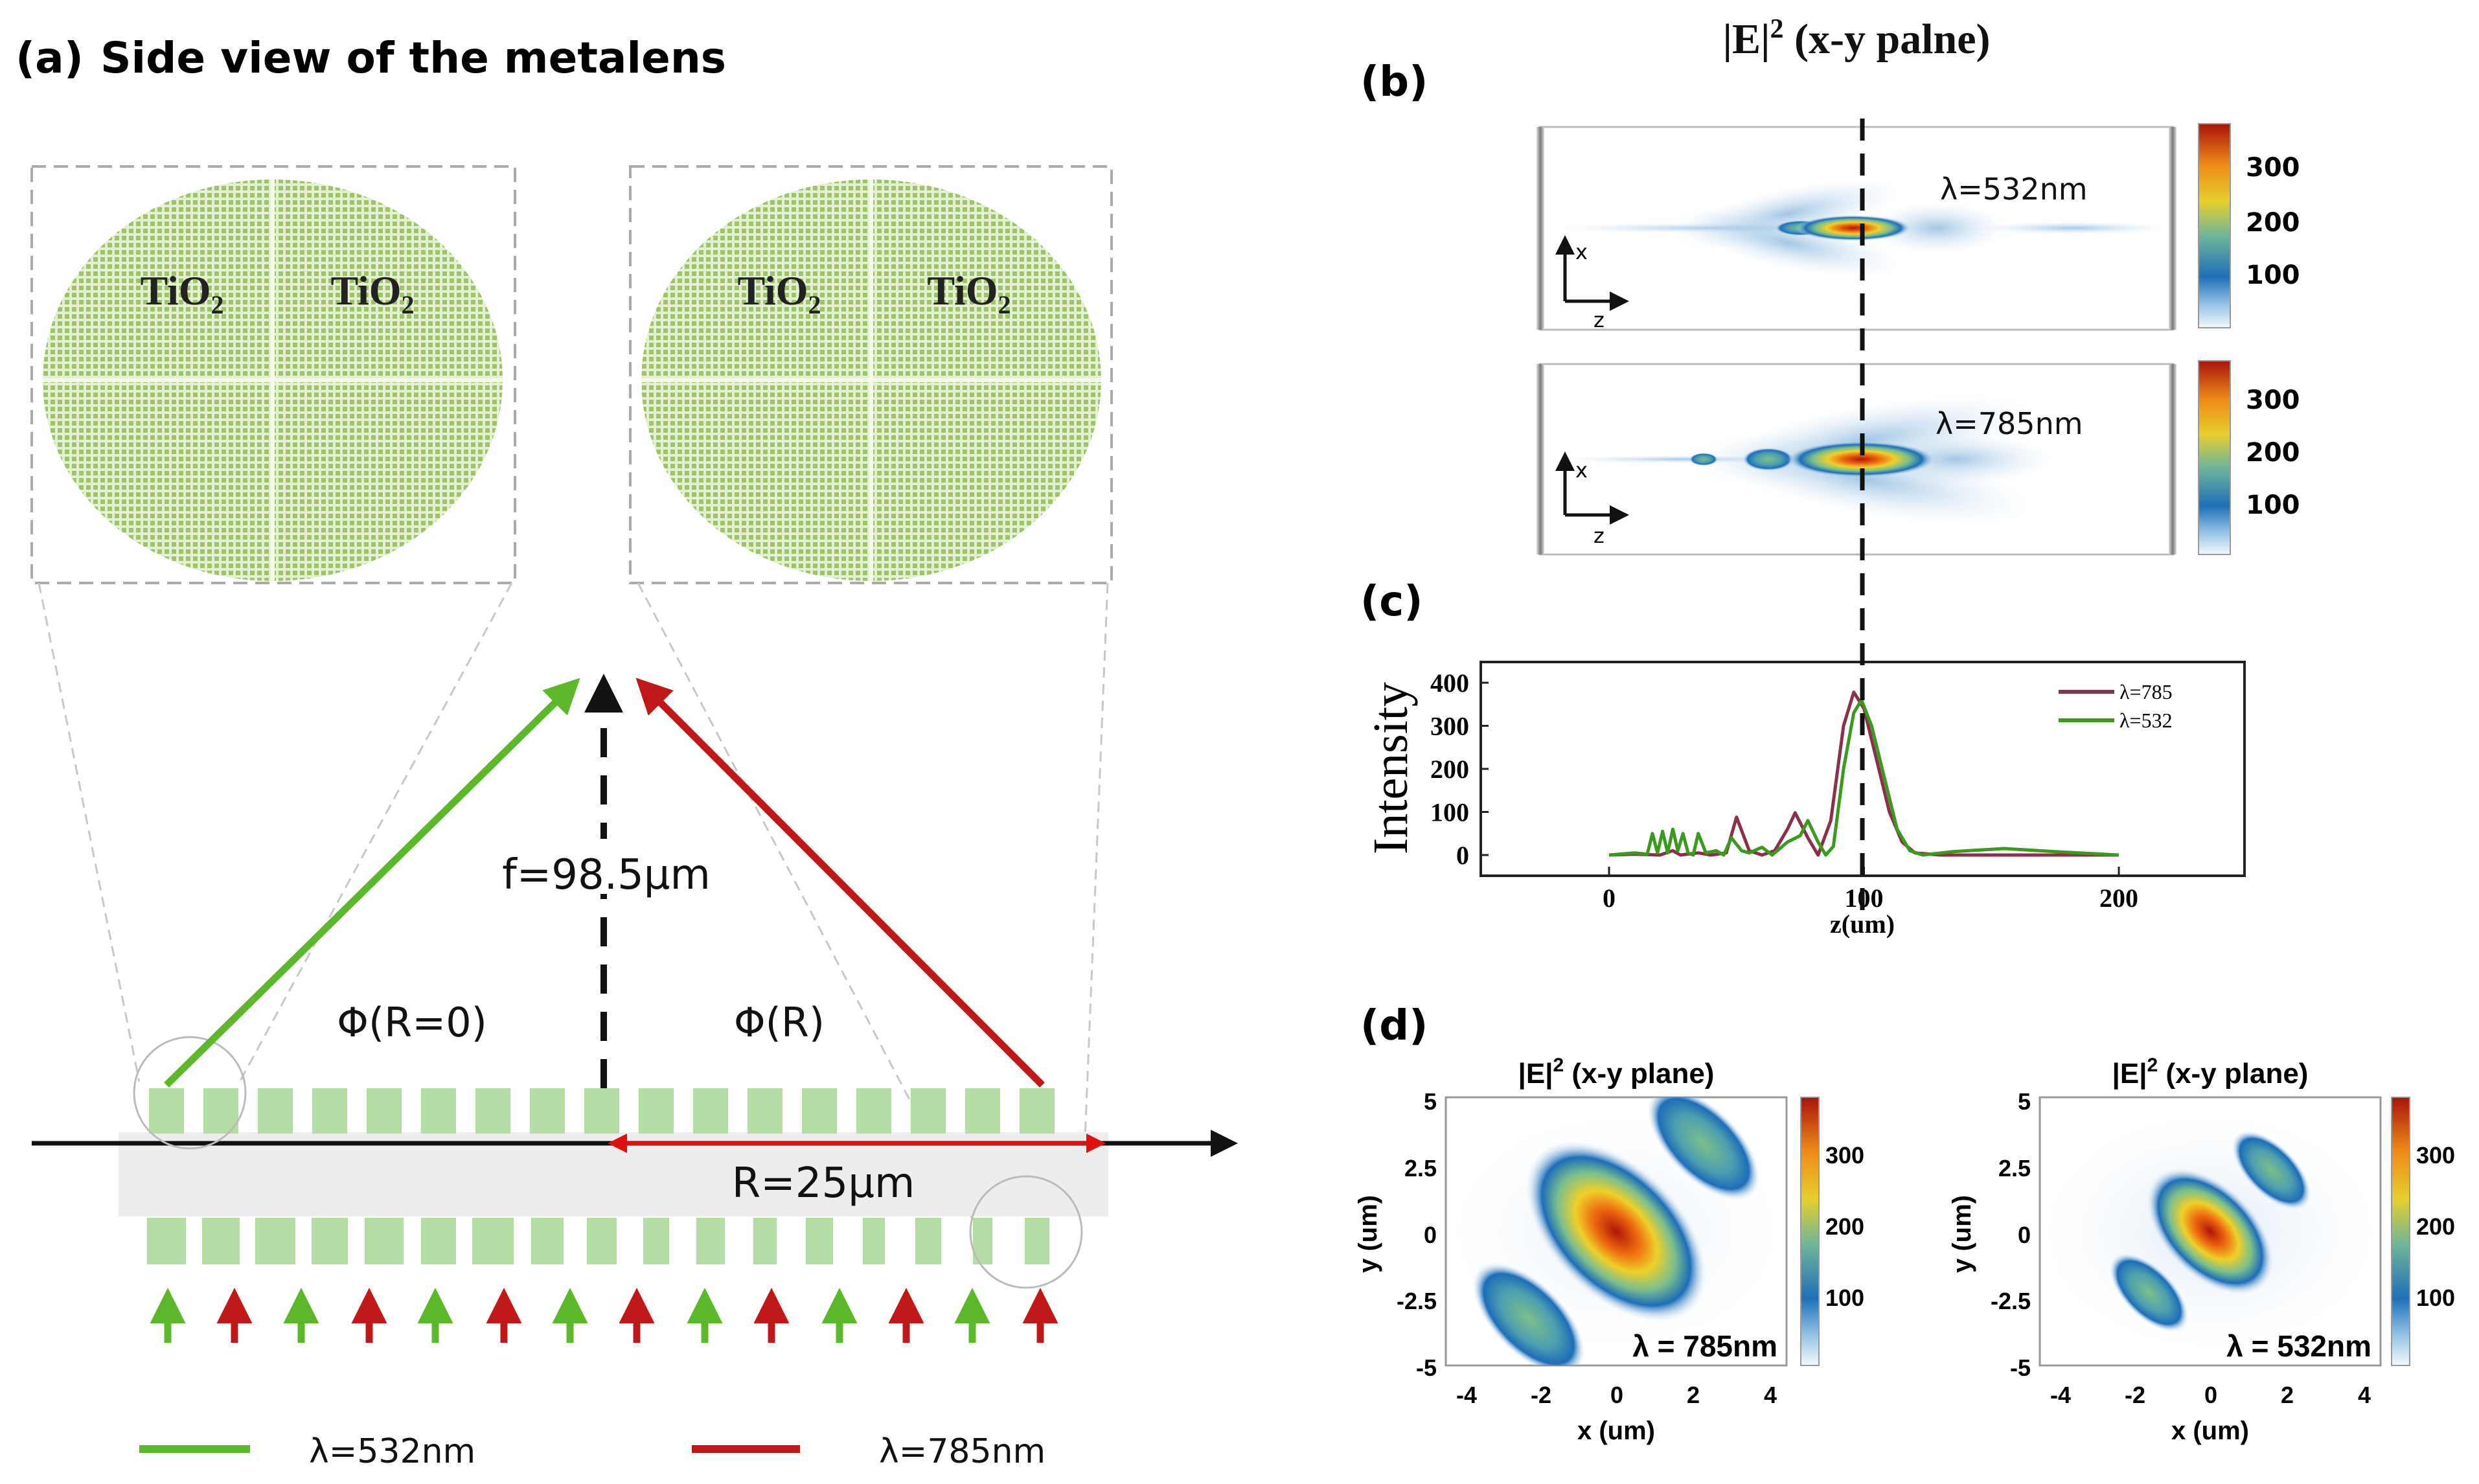 The image size is (2479, 1484). I want to click on y-tick-label: 100, so click(1449, 812).